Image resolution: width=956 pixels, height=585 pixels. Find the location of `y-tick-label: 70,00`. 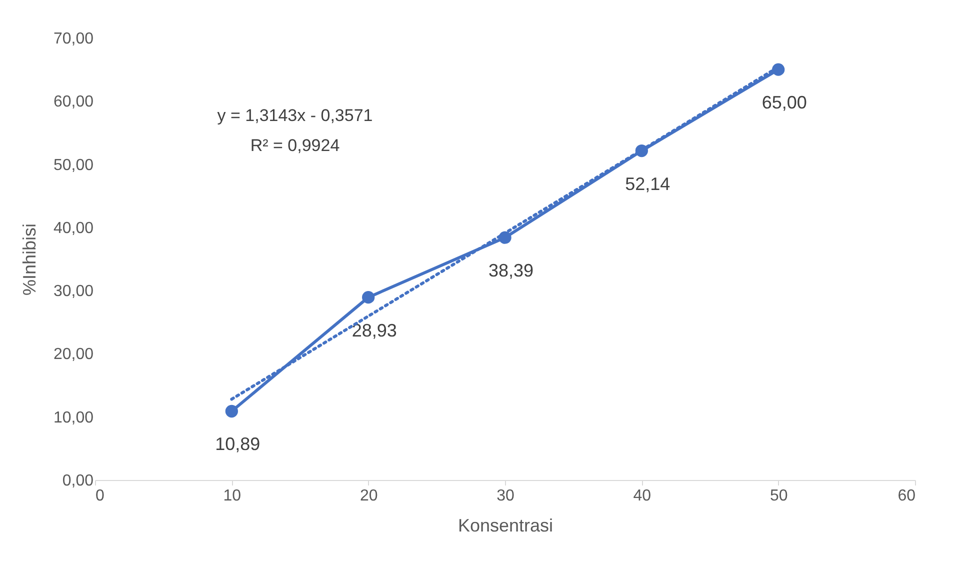

y-tick-label: 70,00 is located at coordinates (73, 39).